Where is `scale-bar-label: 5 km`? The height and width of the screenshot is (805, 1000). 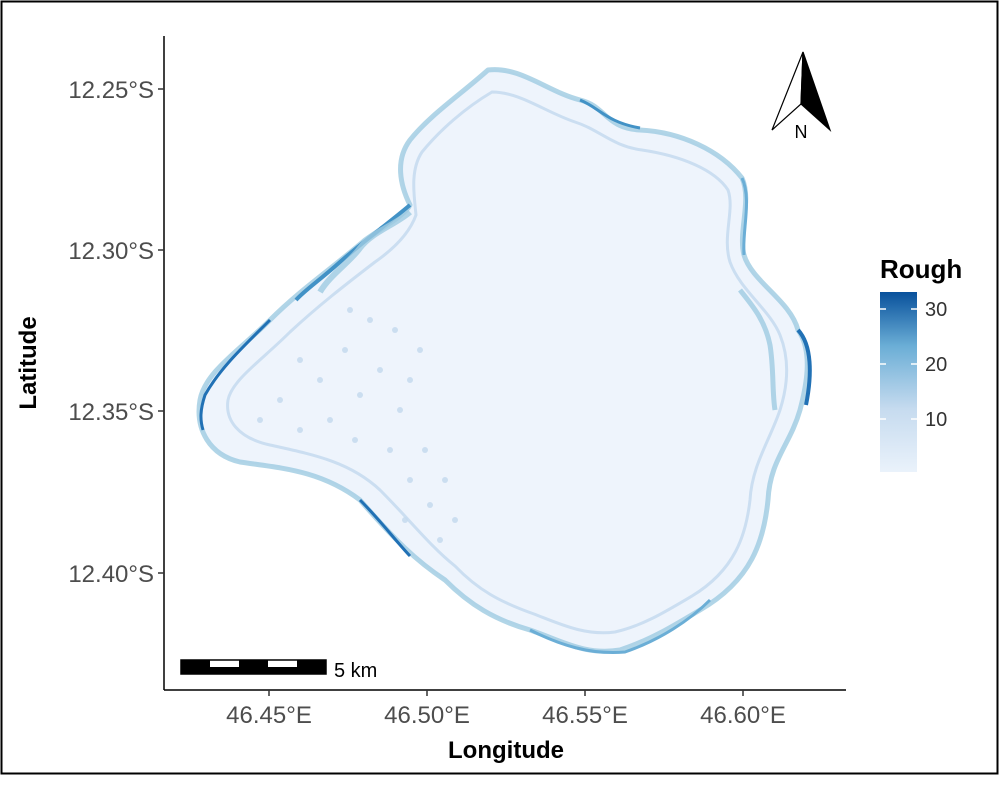 scale-bar-label: 5 km is located at coordinates (355, 671).